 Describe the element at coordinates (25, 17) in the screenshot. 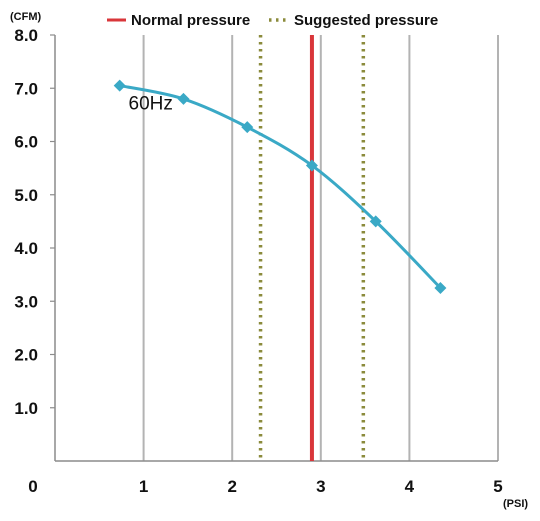

I see `y-axis-unit-label: (CFM)` at that location.